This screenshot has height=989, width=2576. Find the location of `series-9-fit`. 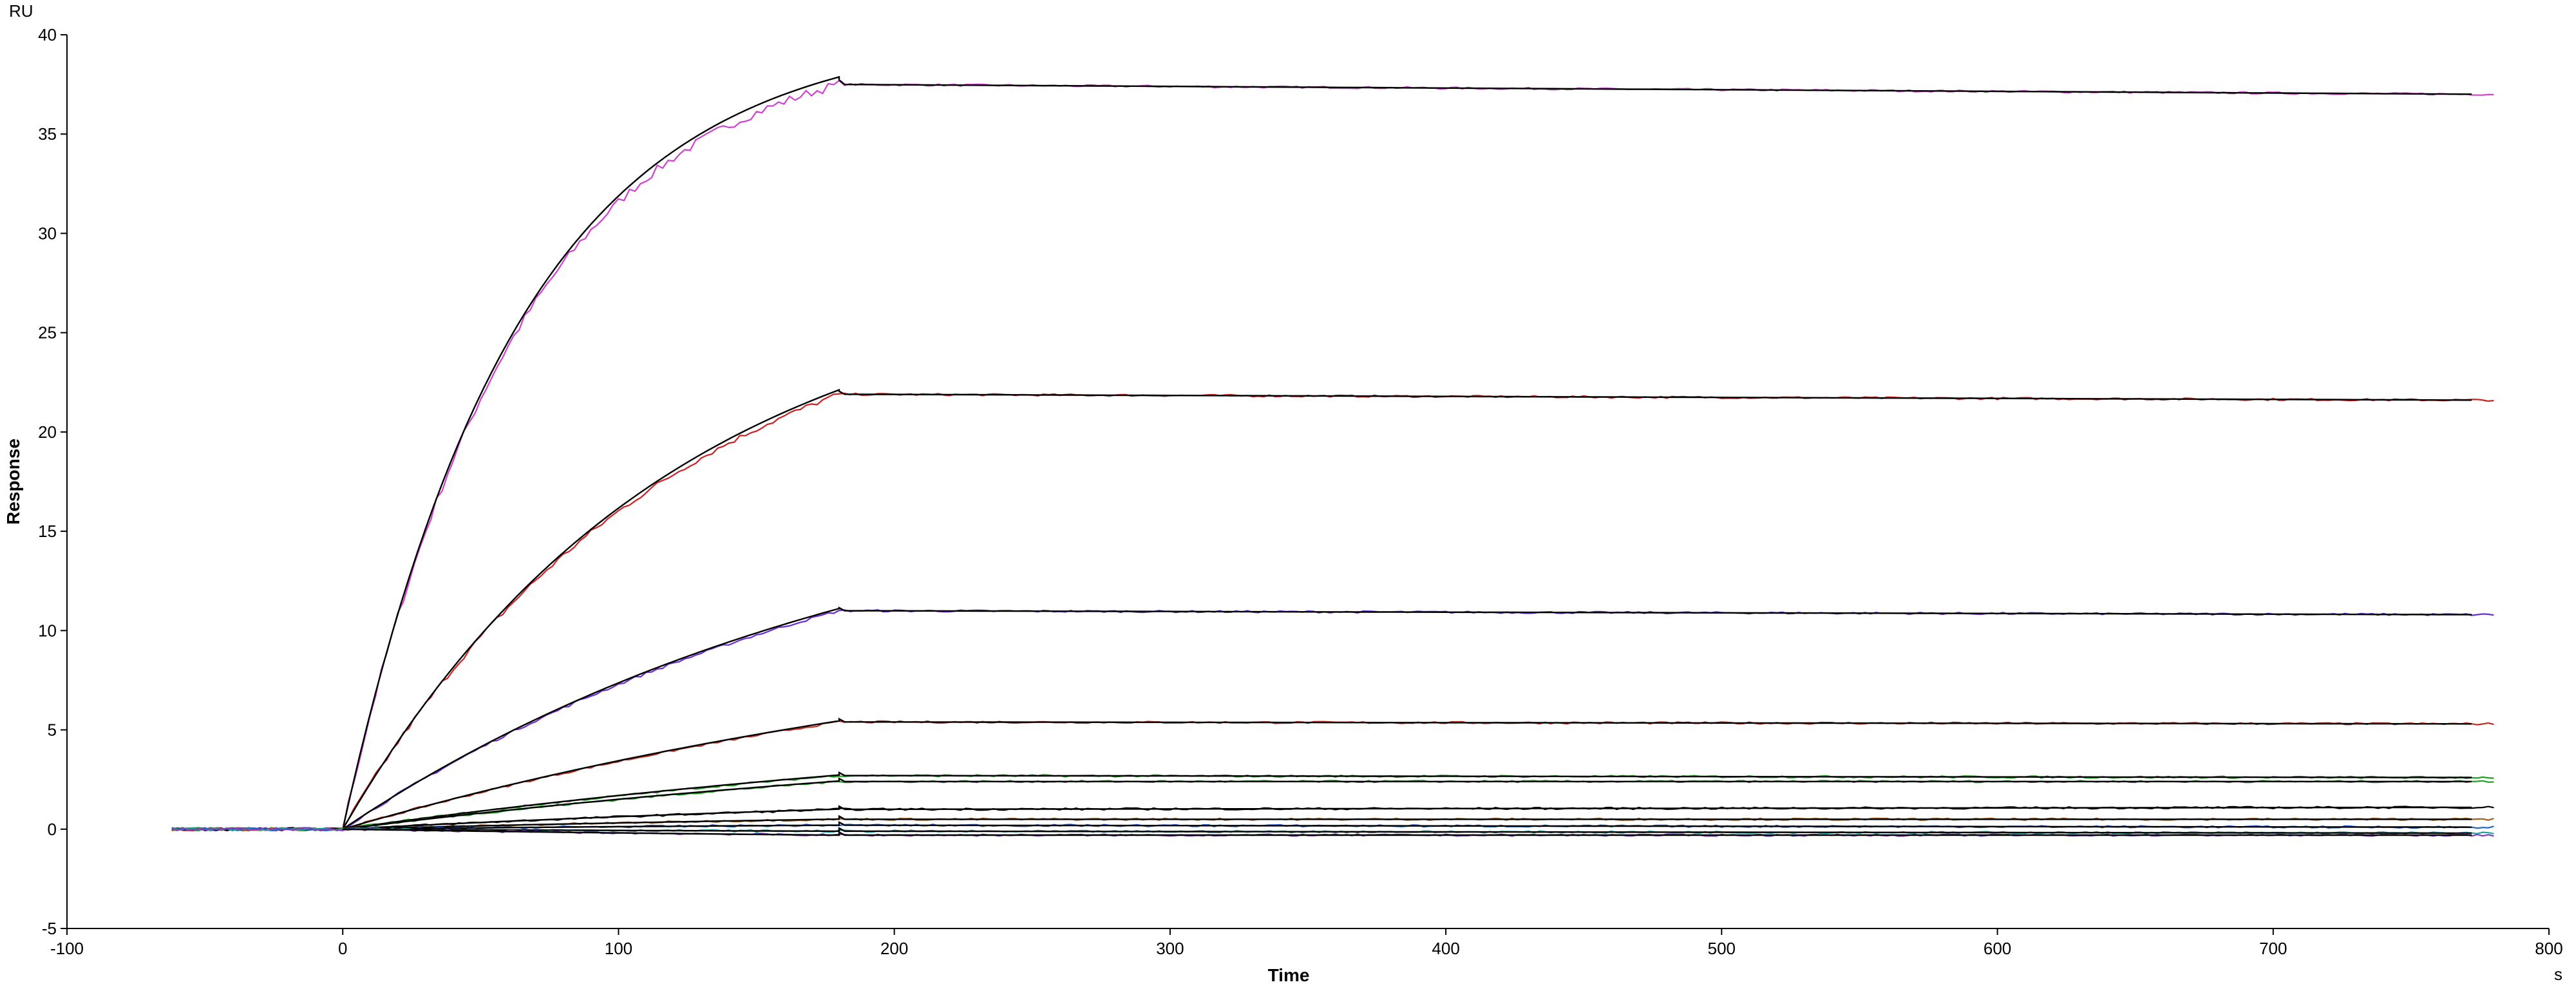

series-9-fit is located at coordinates (1407, 825).